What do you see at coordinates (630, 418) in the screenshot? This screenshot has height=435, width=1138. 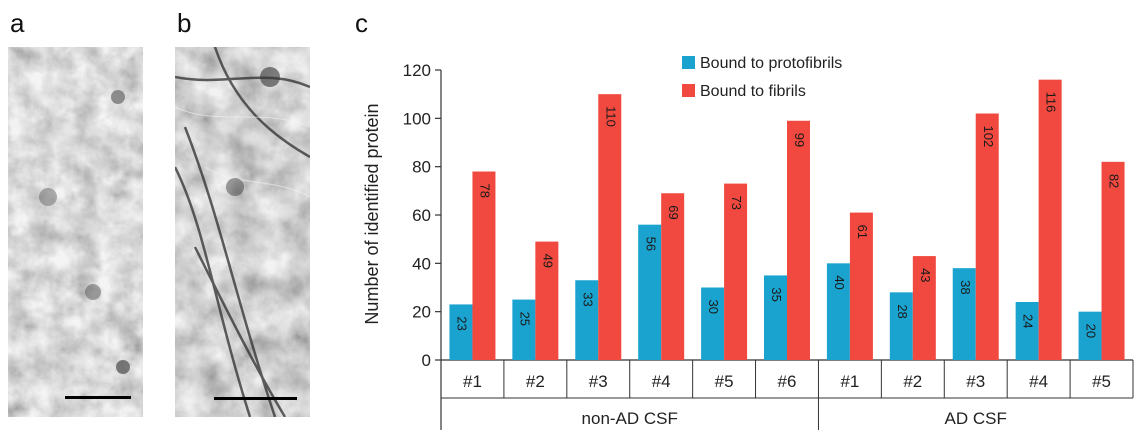 I see `group-label: non-AD CSF` at bounding box center [630, 418].